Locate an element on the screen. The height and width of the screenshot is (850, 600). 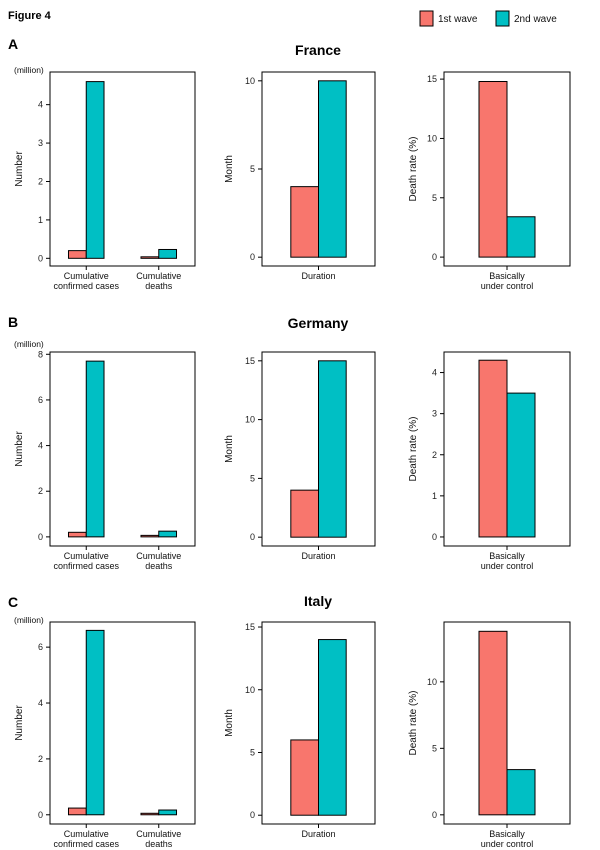
panel-title: Germany is located at coordinates (318, 323).